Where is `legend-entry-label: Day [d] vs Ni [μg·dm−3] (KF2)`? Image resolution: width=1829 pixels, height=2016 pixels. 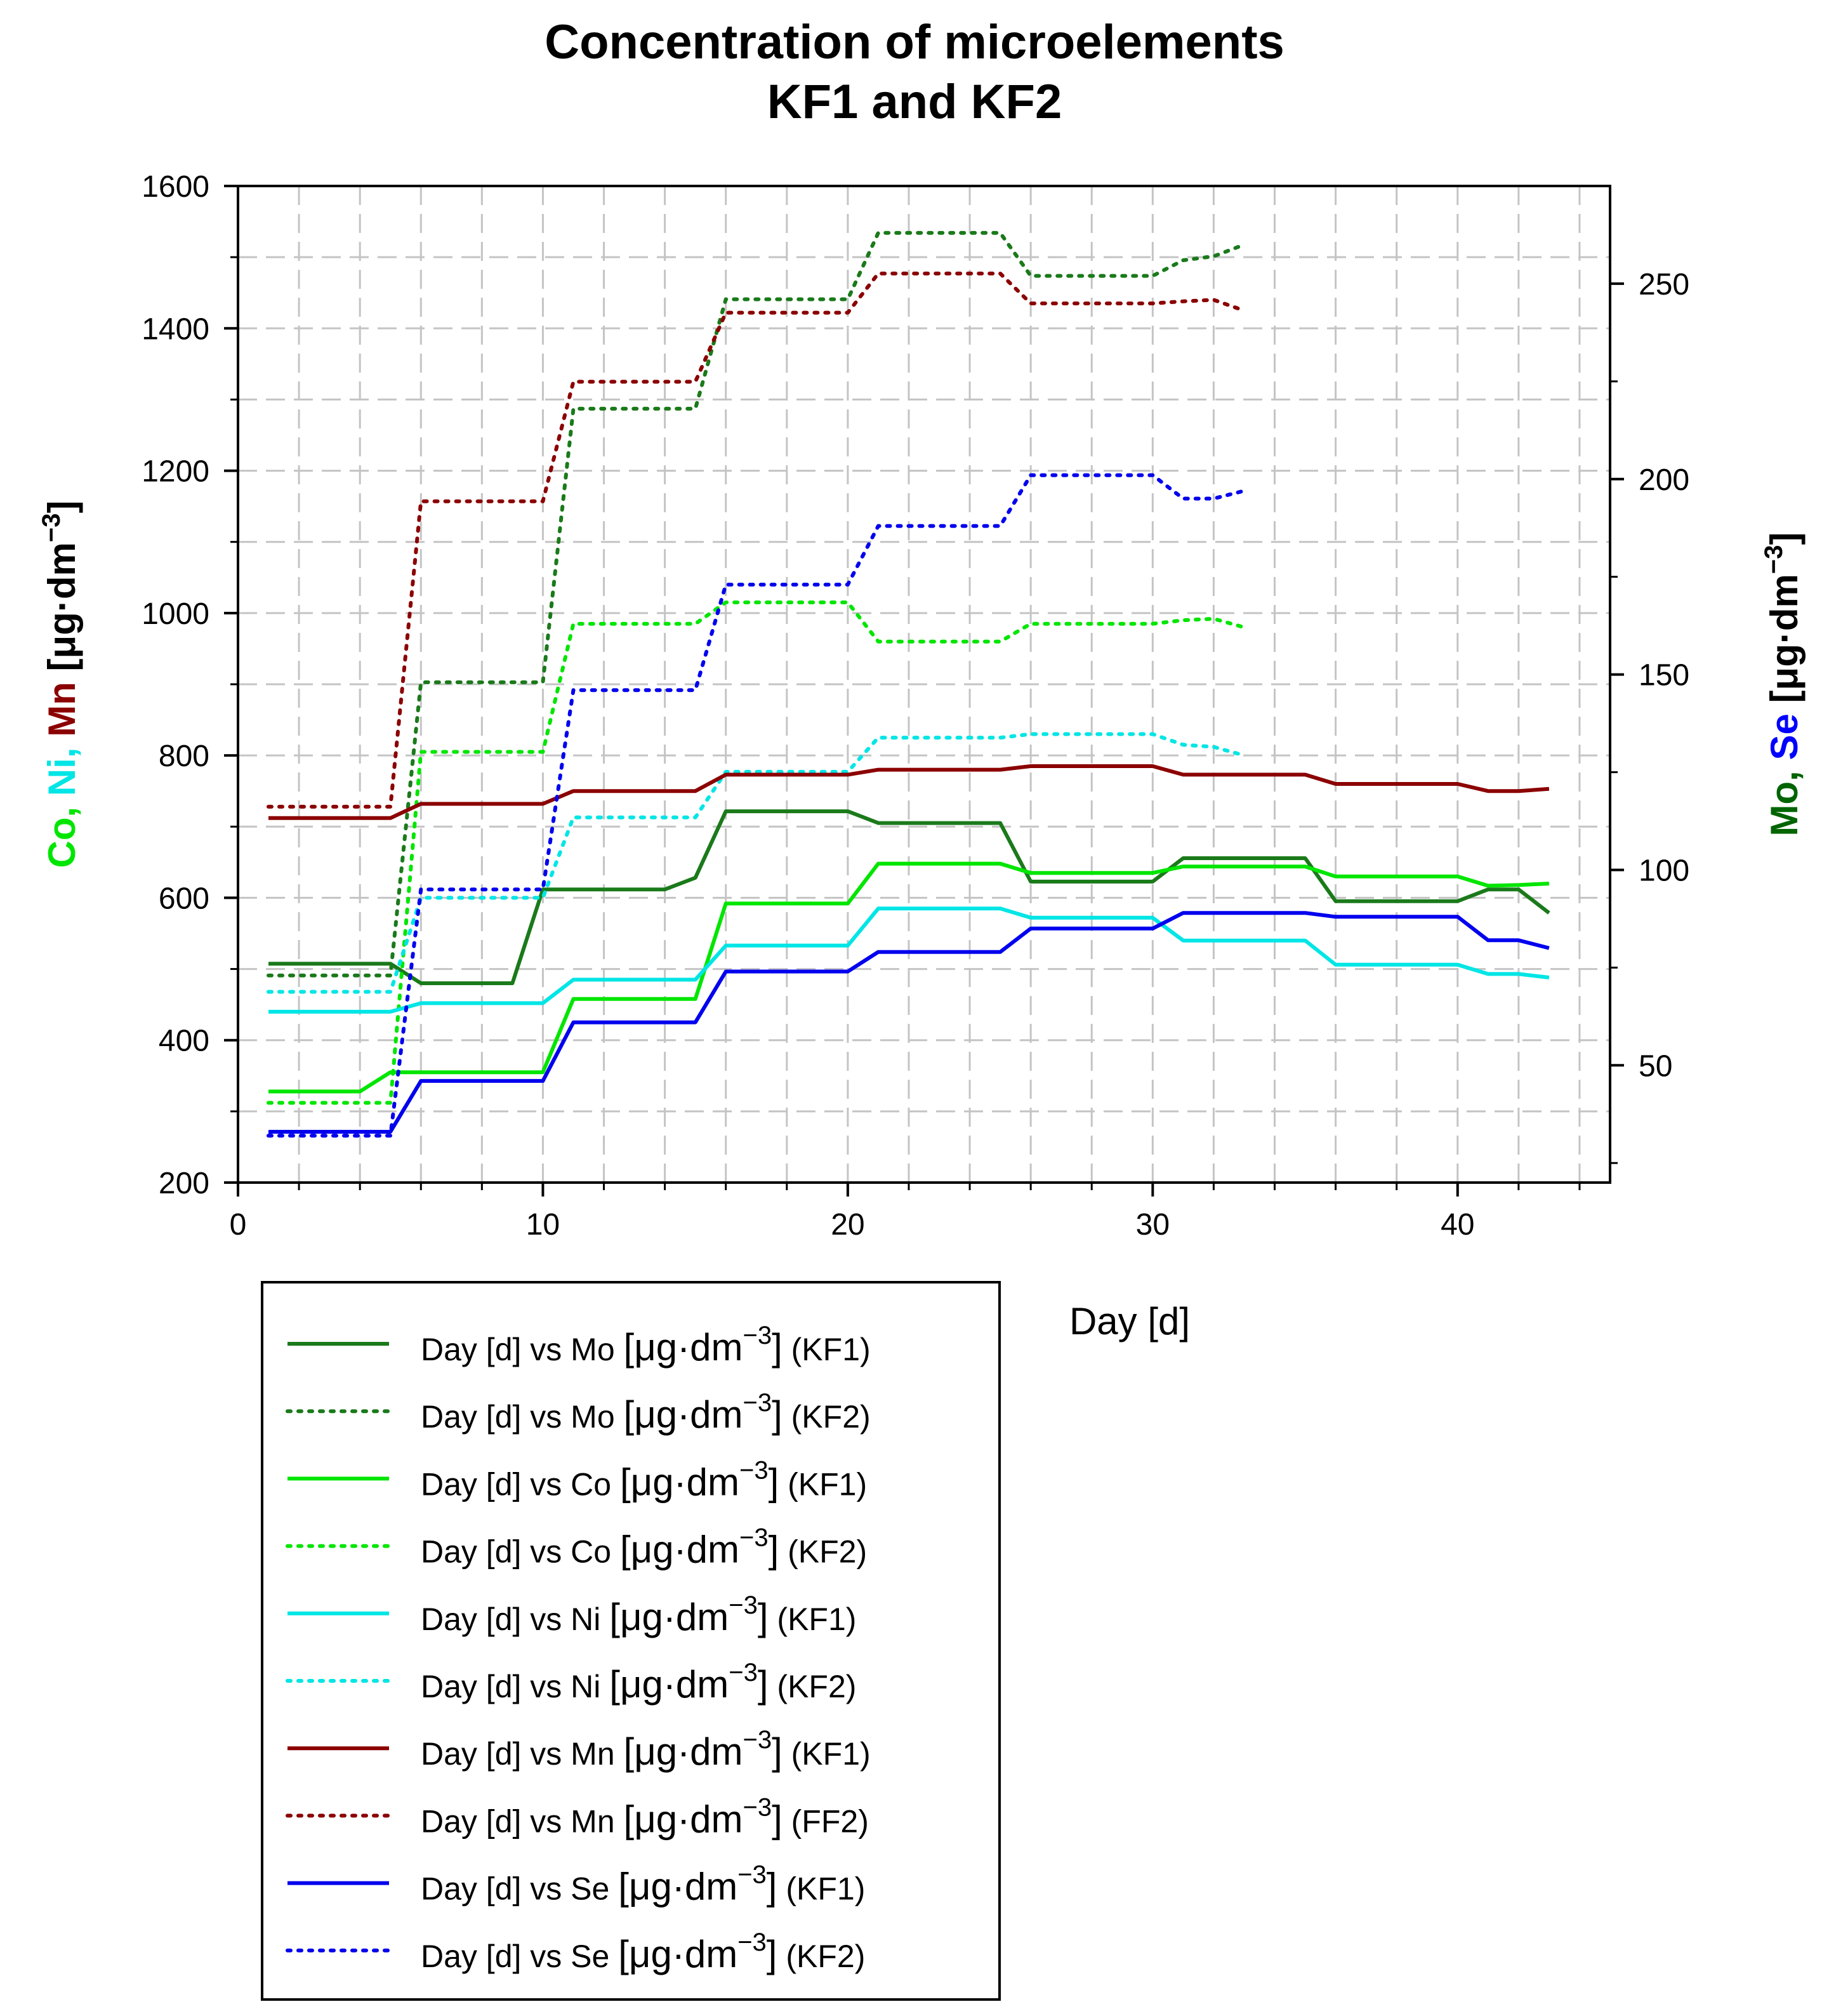
legend-entry-label: Day [d] vs Ni [μg·dm−3] (KF2) is located at coordinates (638, 1682).